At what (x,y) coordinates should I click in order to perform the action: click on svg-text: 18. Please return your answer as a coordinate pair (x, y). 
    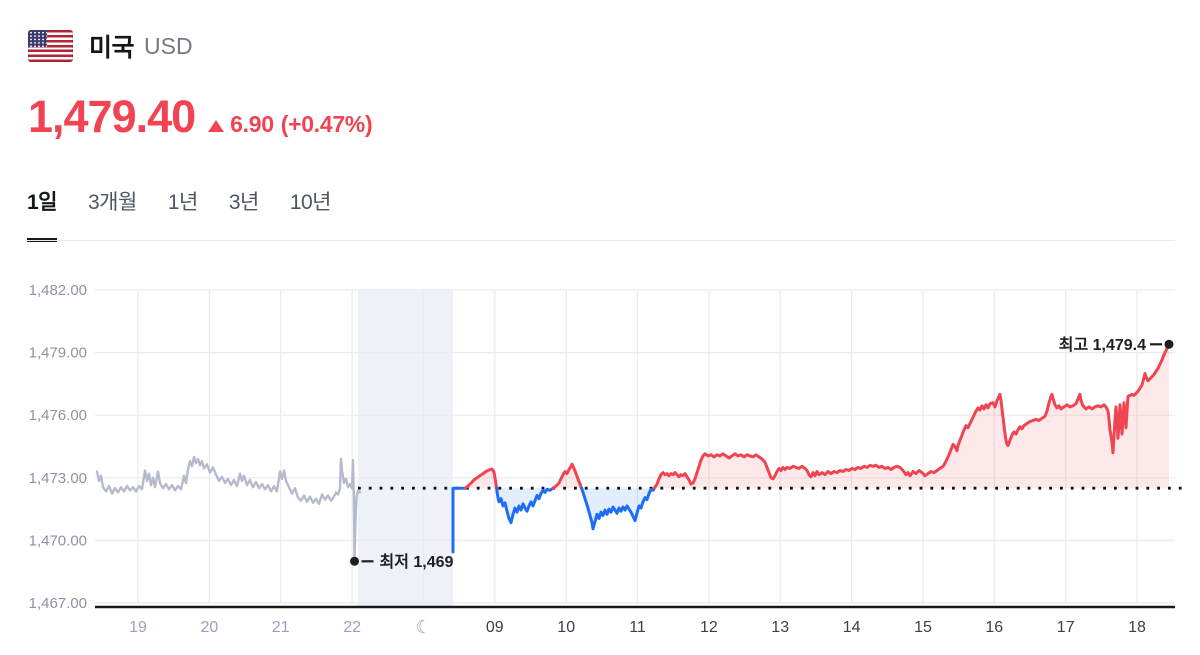
    Looking at the image, I should click on (1137, 627).